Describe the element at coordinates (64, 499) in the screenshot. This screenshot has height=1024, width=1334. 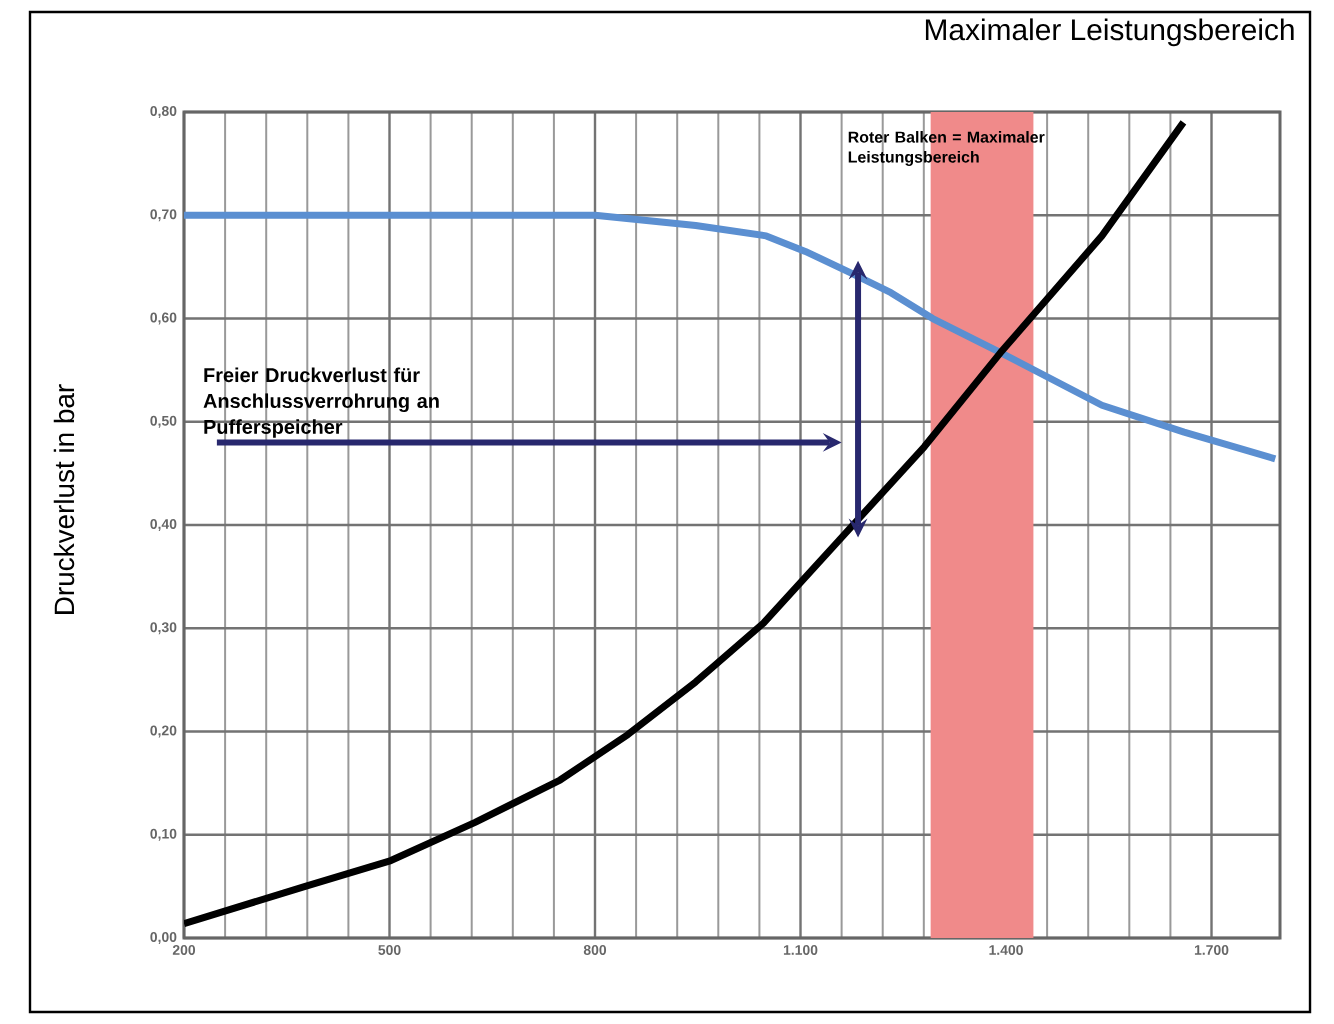
I see `y-axis-title: Druckverlust in bar` at that location.